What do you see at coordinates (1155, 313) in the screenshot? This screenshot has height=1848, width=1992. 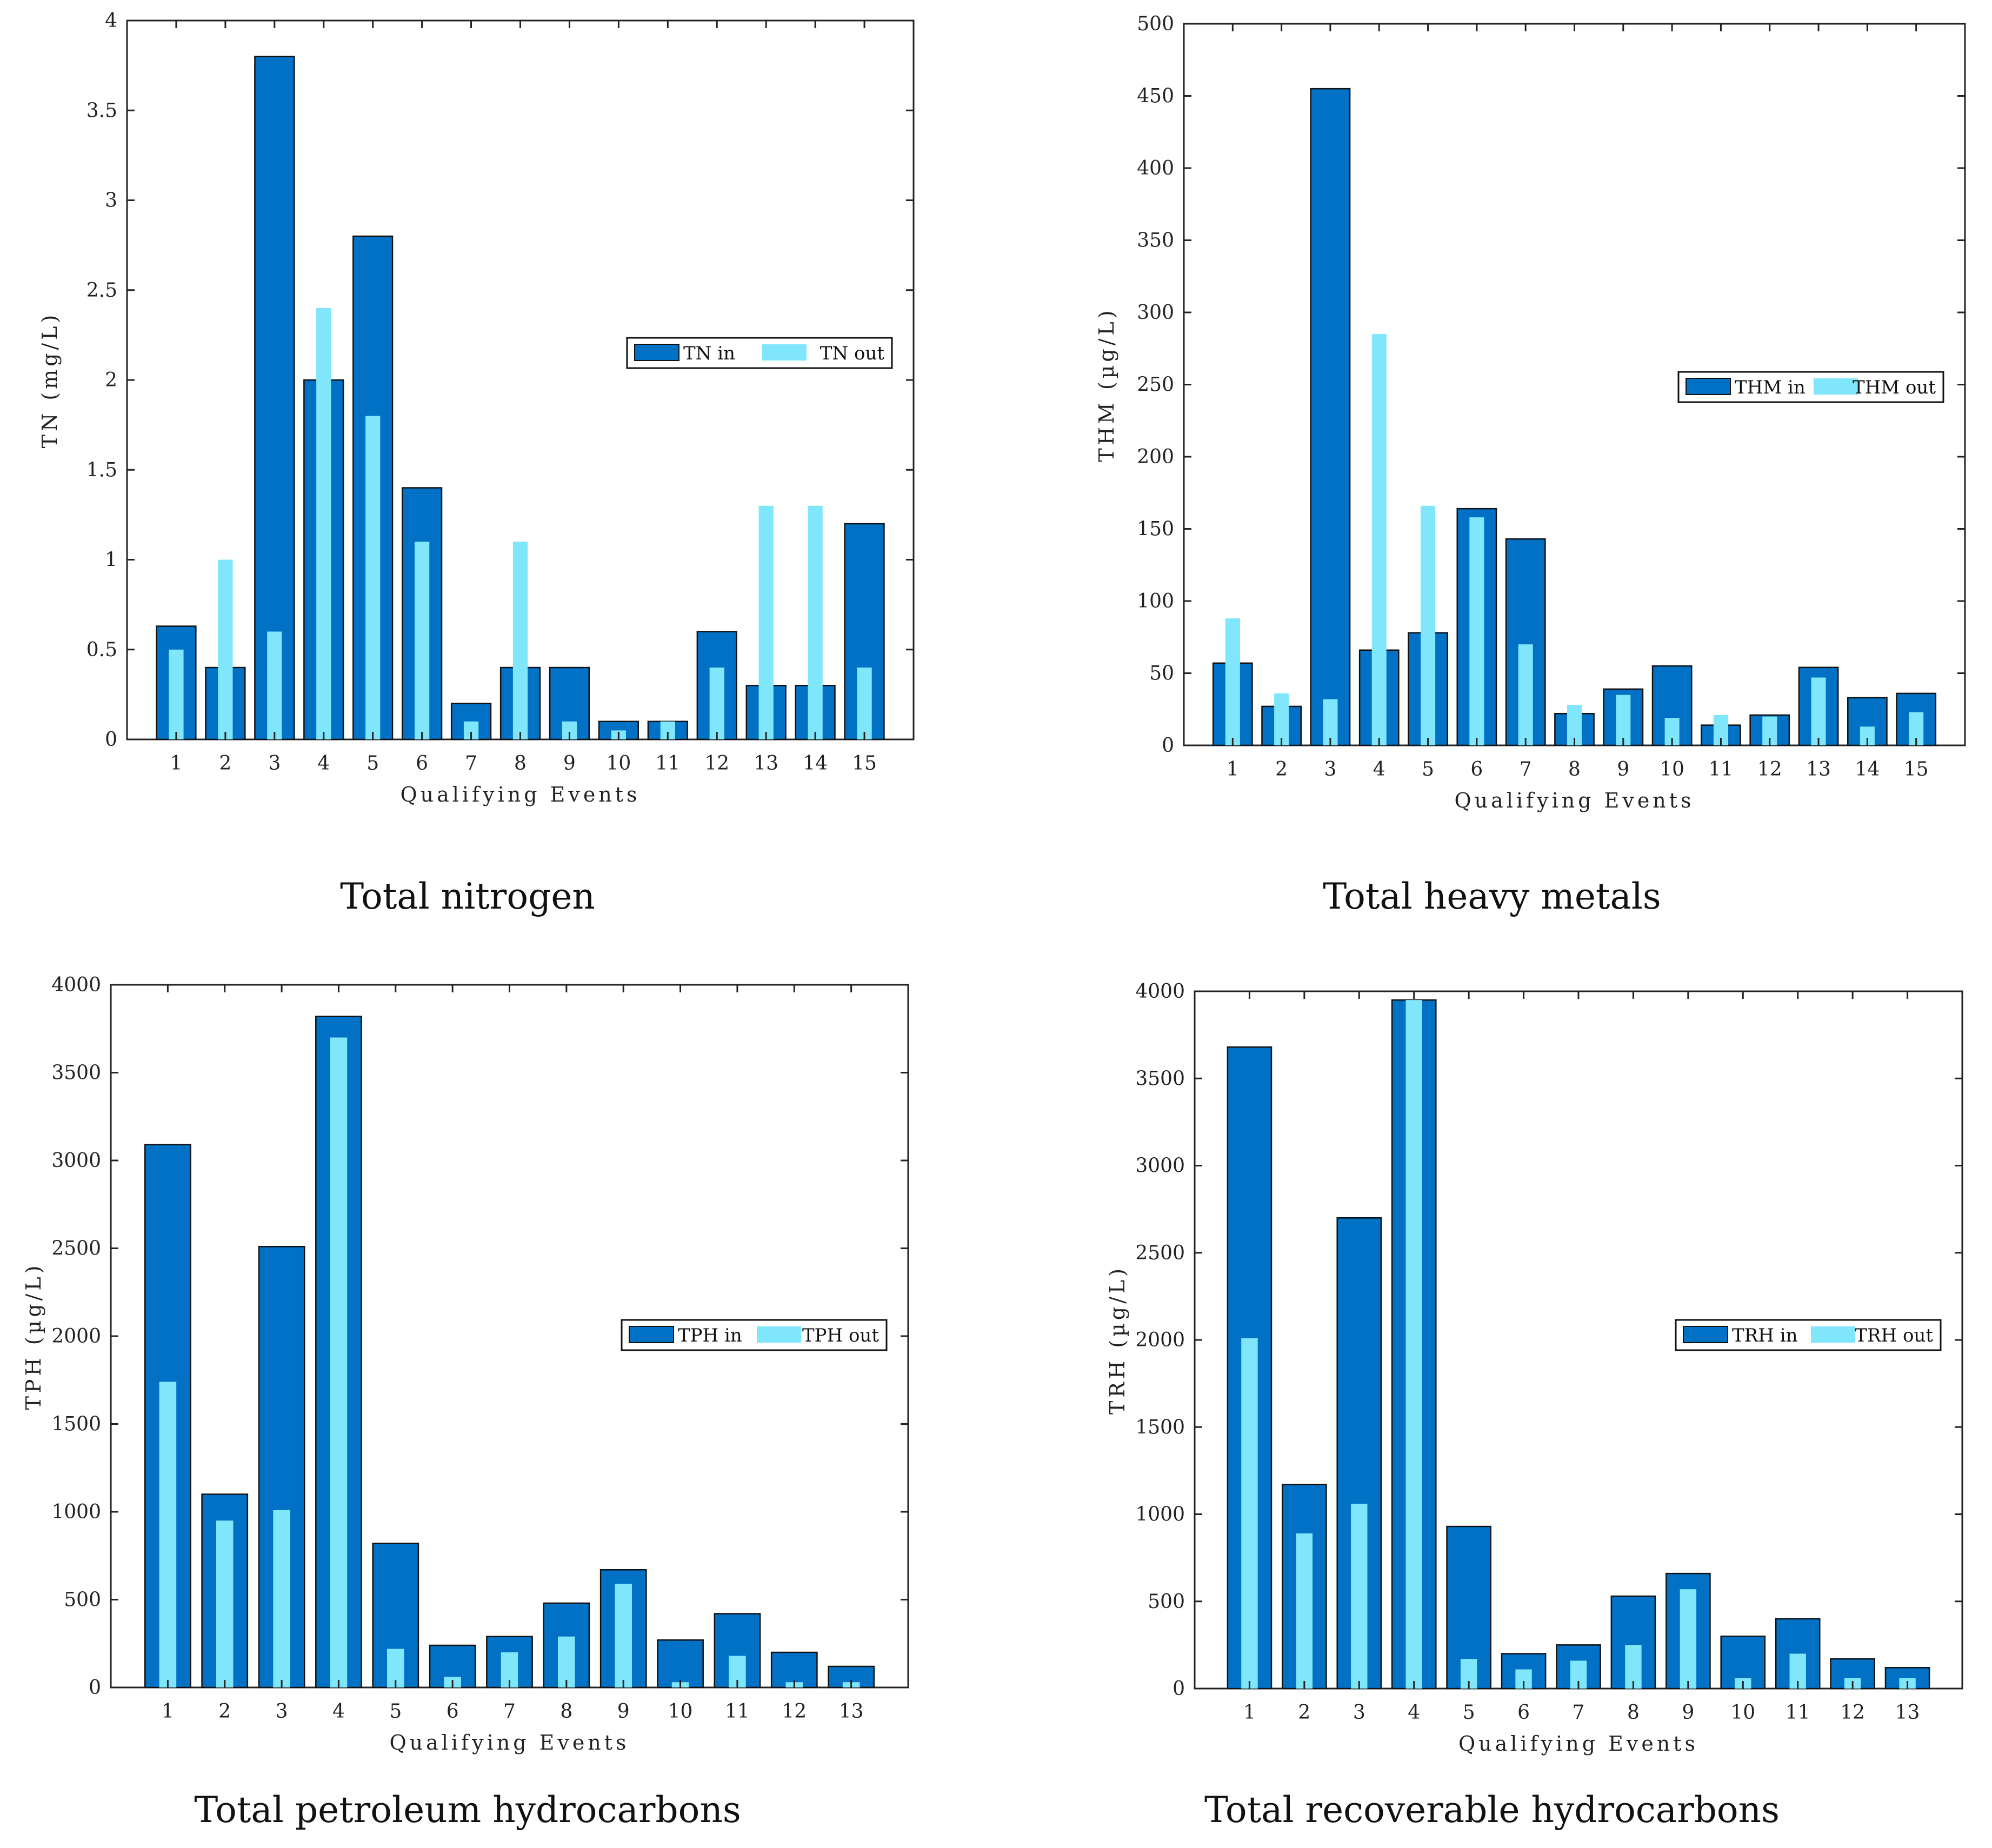 I see `y-tick-label: 300` at bounding box center [1155, 313].